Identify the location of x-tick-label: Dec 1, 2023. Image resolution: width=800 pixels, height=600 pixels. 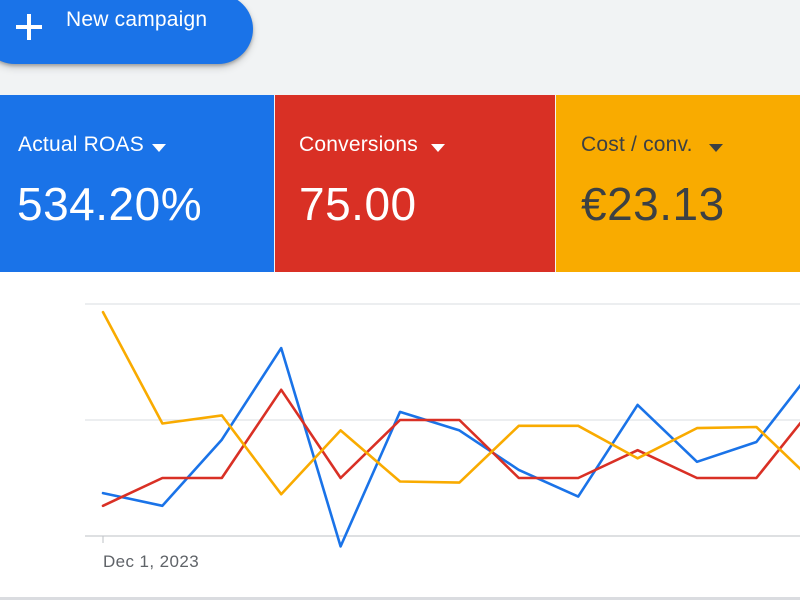
(151, 561).